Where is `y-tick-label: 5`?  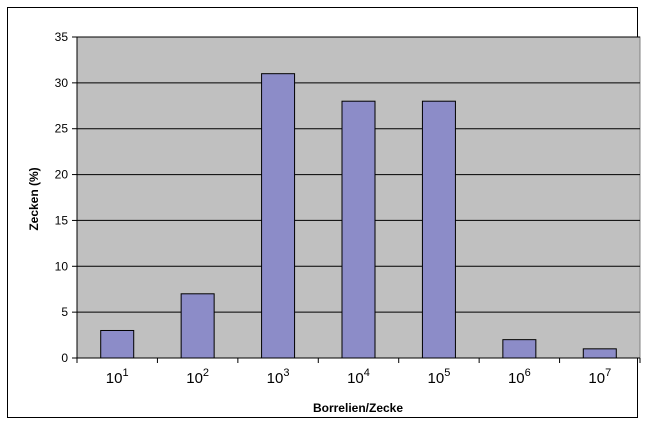
y-tick-label: 5 is located at coordinates (64, 312).